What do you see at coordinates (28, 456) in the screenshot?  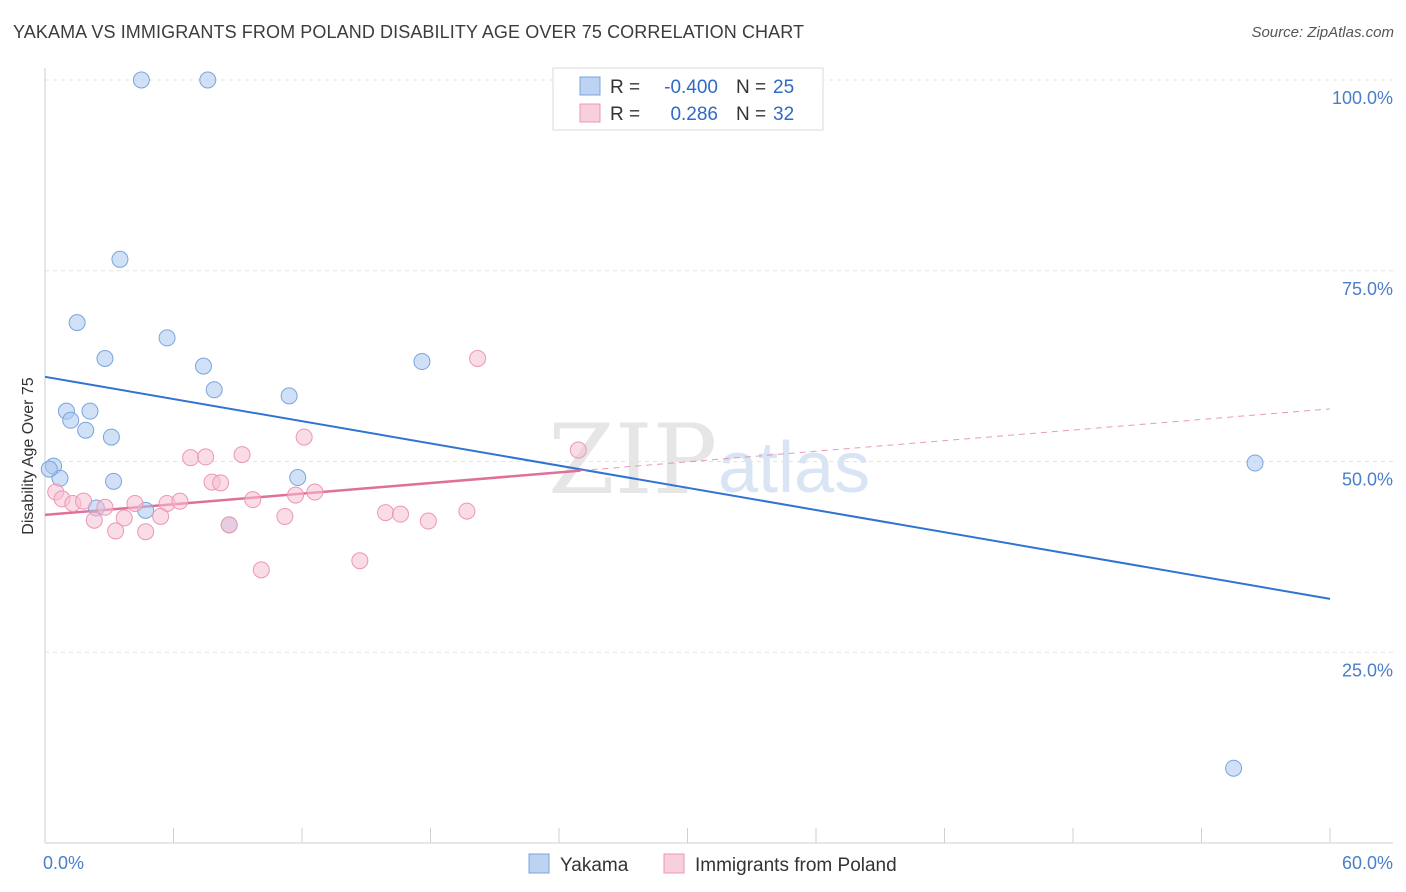 I see `y-axis-label: Disability Age Over 75` at bounding box center [28, 456].